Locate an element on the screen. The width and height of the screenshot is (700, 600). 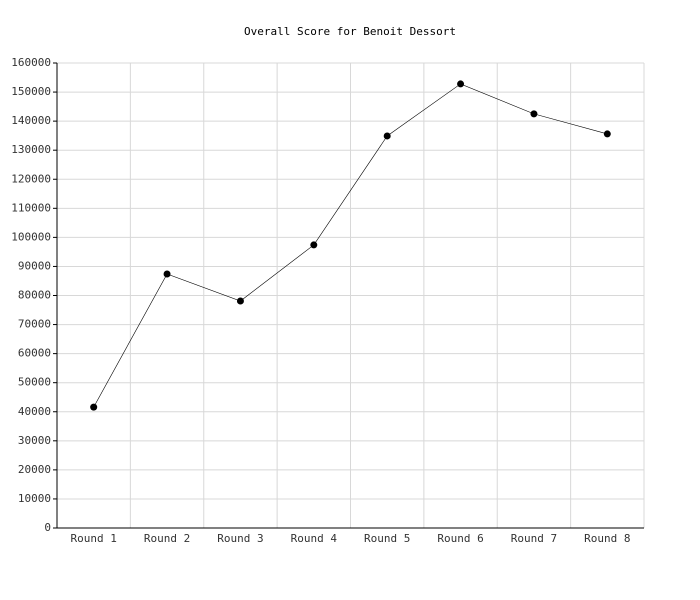
y-tick-label: 70000 is located at coordinates (34, 324).